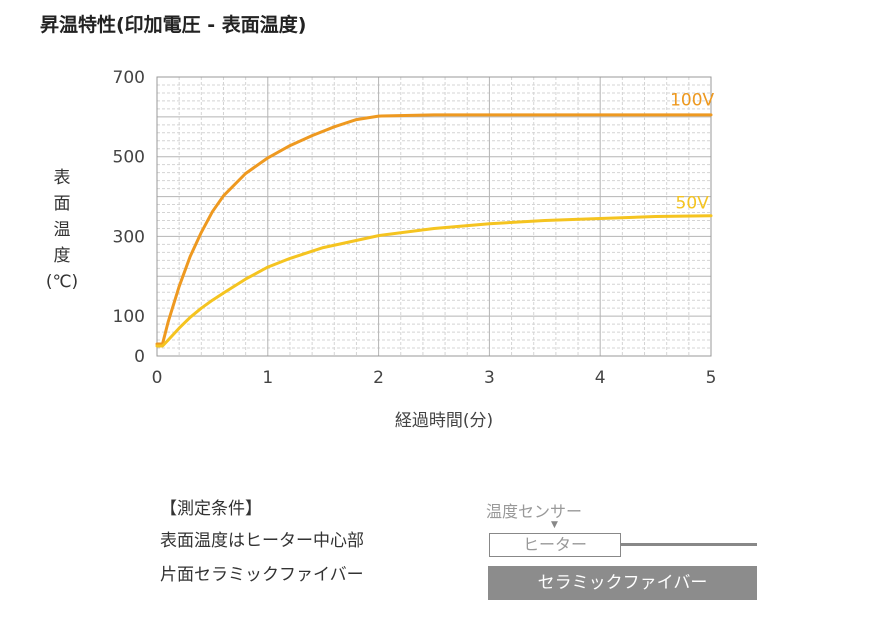 This screenshot has width=876, height=634. Describe the element at coordinates (262, 575) in the screenshot. I see `conditions-line-2: 片面セラミックファイバー` at that location.